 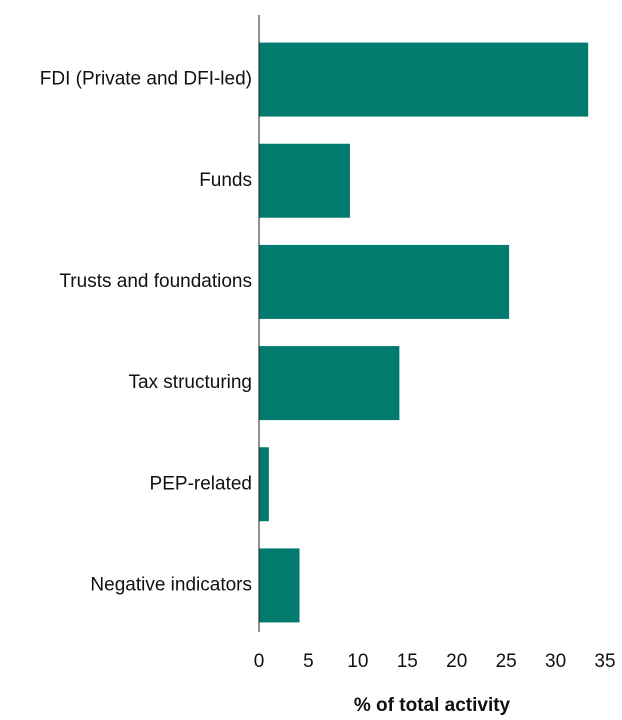 I want to click on x-tick-label: 30, so click(x=555, y=661).